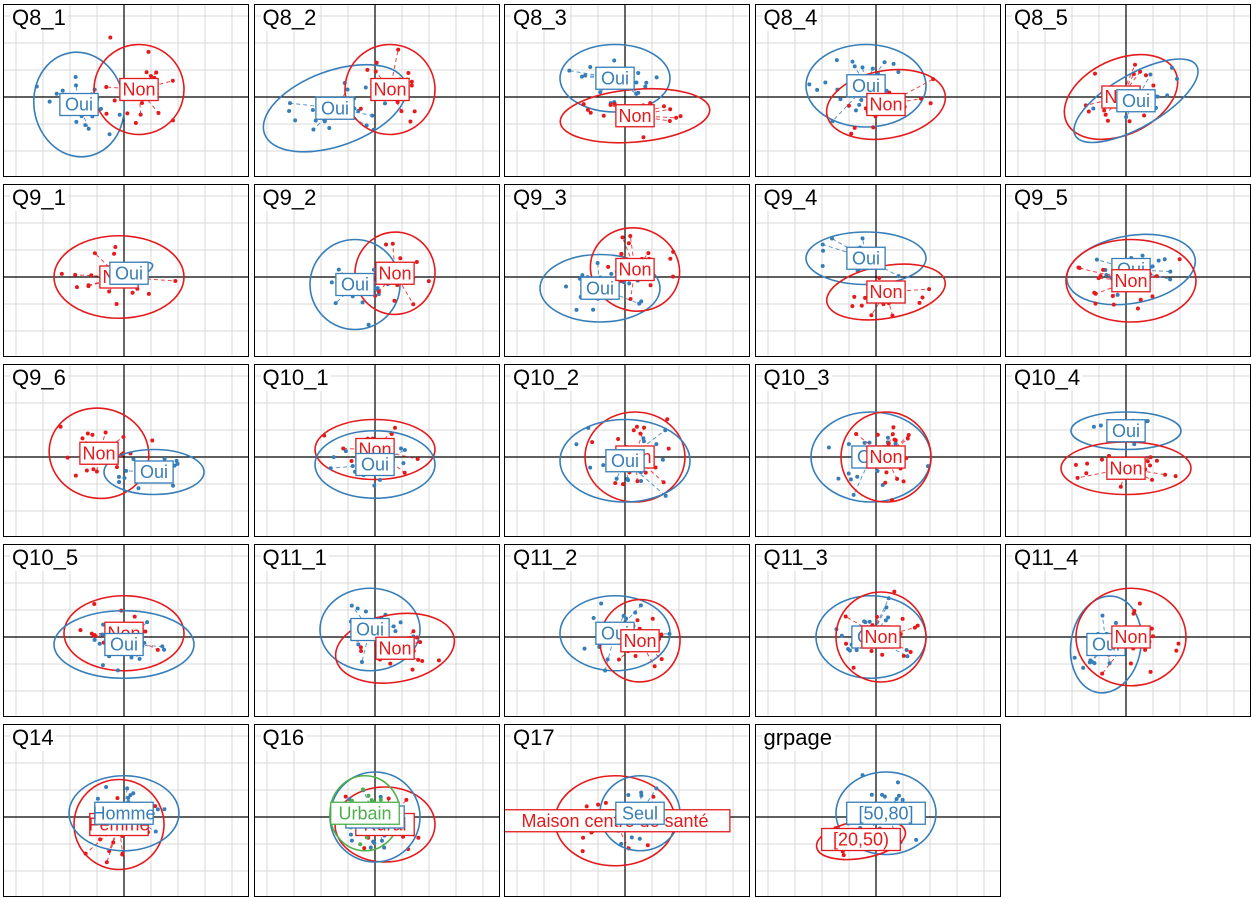  I want to click on facet-panel: Q10_2NonOui, so click(627, 450).